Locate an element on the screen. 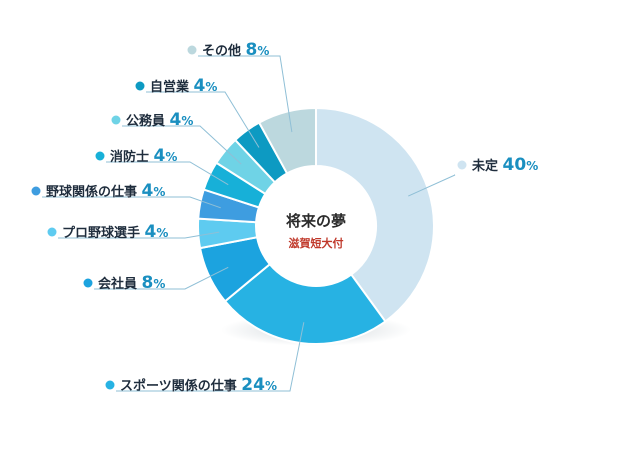  donut-hole is located at coordinates (316, 226).